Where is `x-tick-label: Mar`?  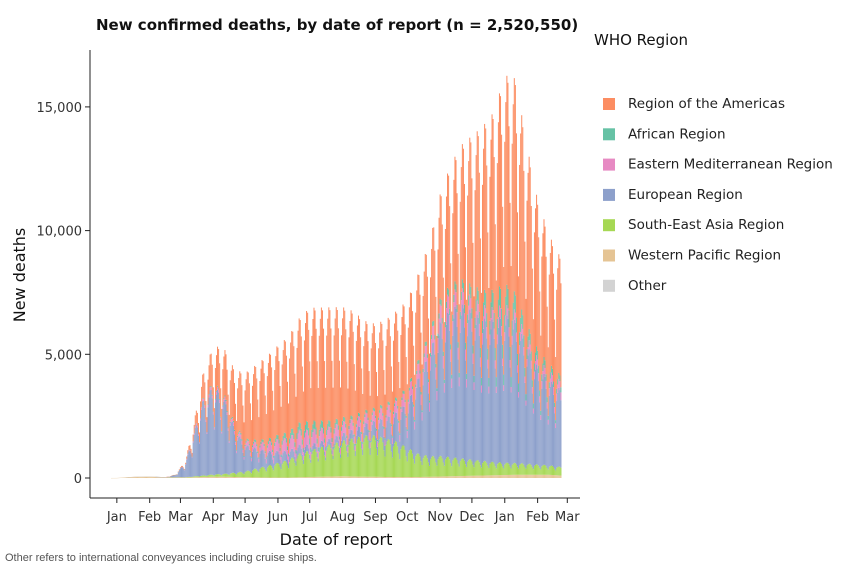 x-tick-label: Mar is located at coordinates (180, 517).